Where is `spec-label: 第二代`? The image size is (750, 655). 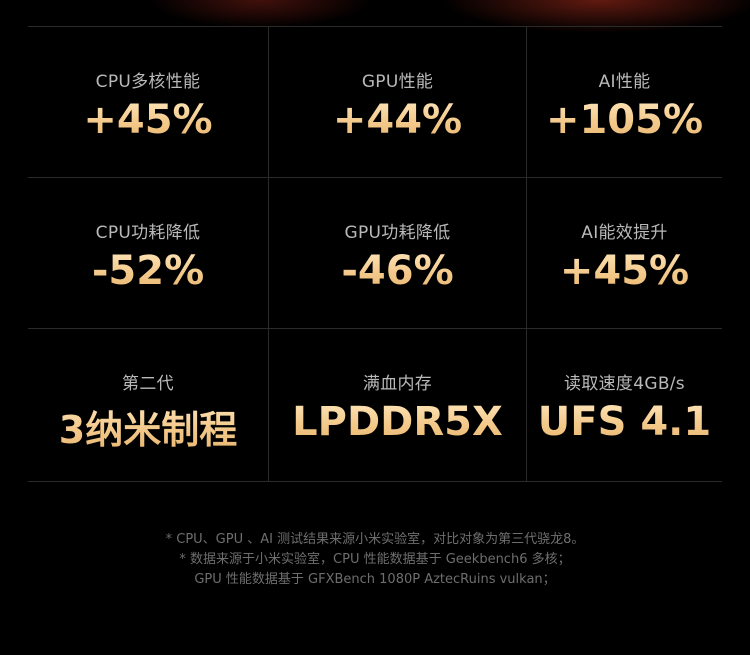 spec-label: 第二代 is located at coordinates (148, 384).